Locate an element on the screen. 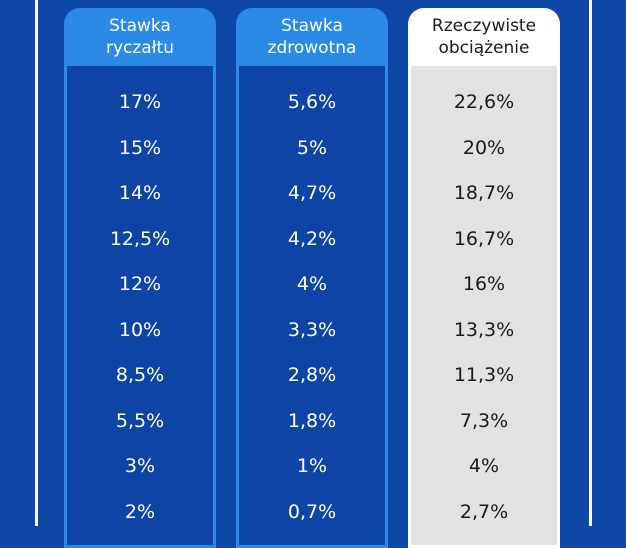  header-line: Rzeczywiste is located at coordinates (484, 26).